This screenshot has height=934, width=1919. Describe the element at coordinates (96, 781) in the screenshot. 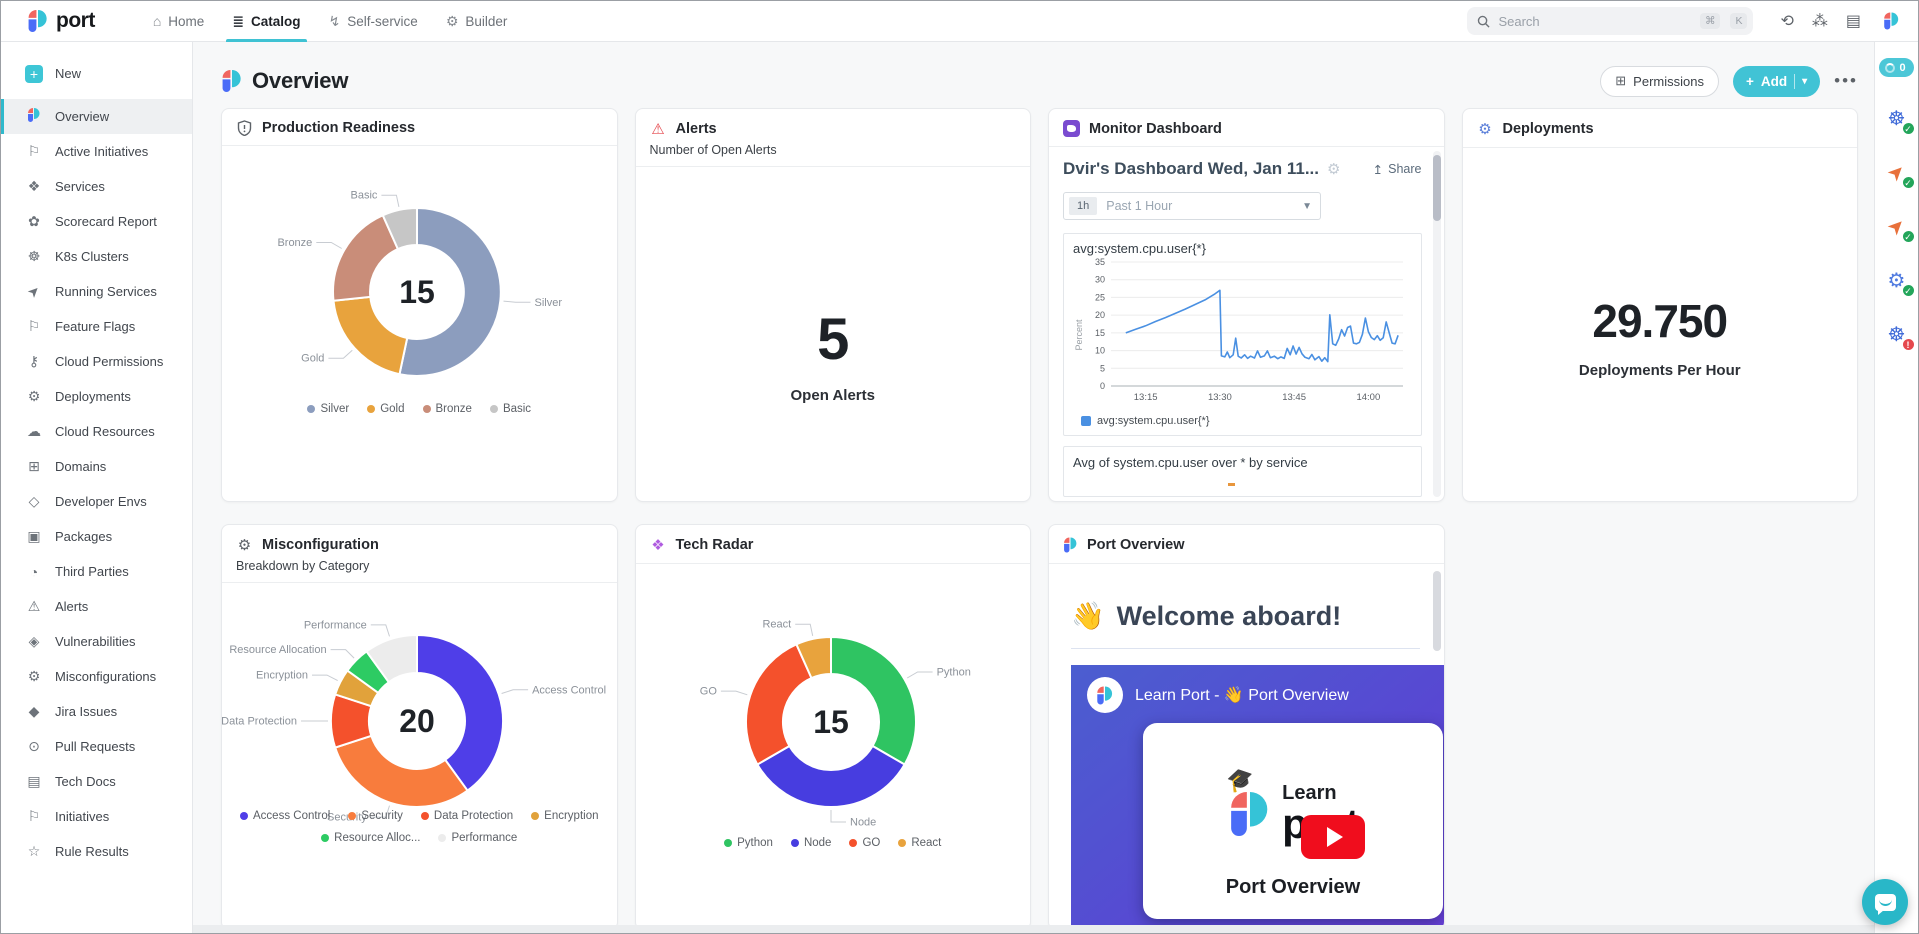

I see `sidebar-item-tech-docs: ▤ Tech Docs` at that location.